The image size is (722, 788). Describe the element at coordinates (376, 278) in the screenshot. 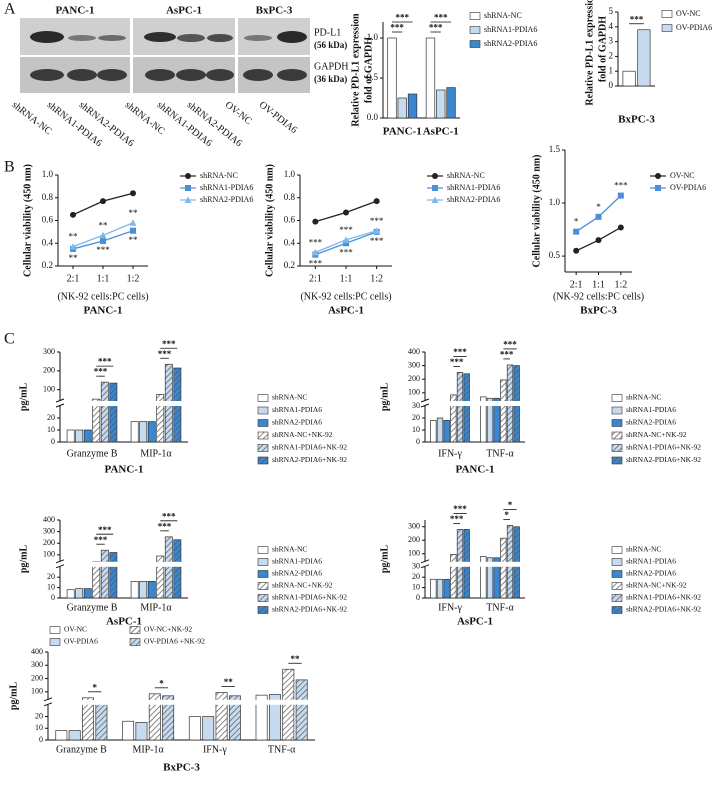

I see `x-tick-label: 1:2` at that location.